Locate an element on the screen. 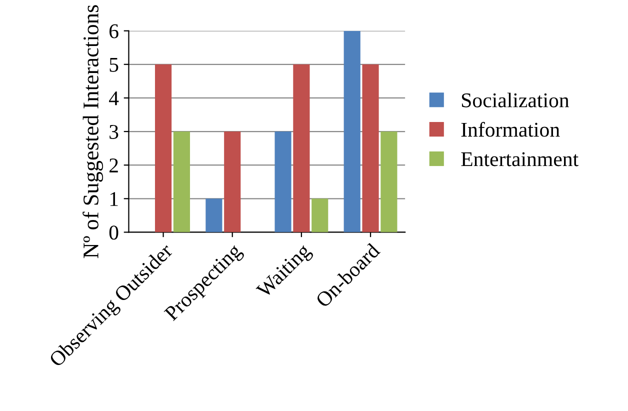 The height and width of the screenshot is (411, 628). y-tick-label: 3 is located at coordinates (114, 131).